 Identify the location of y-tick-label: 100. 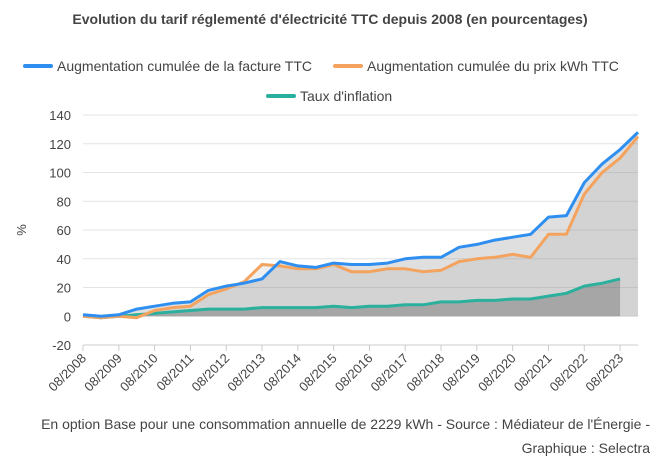
(60, 173).